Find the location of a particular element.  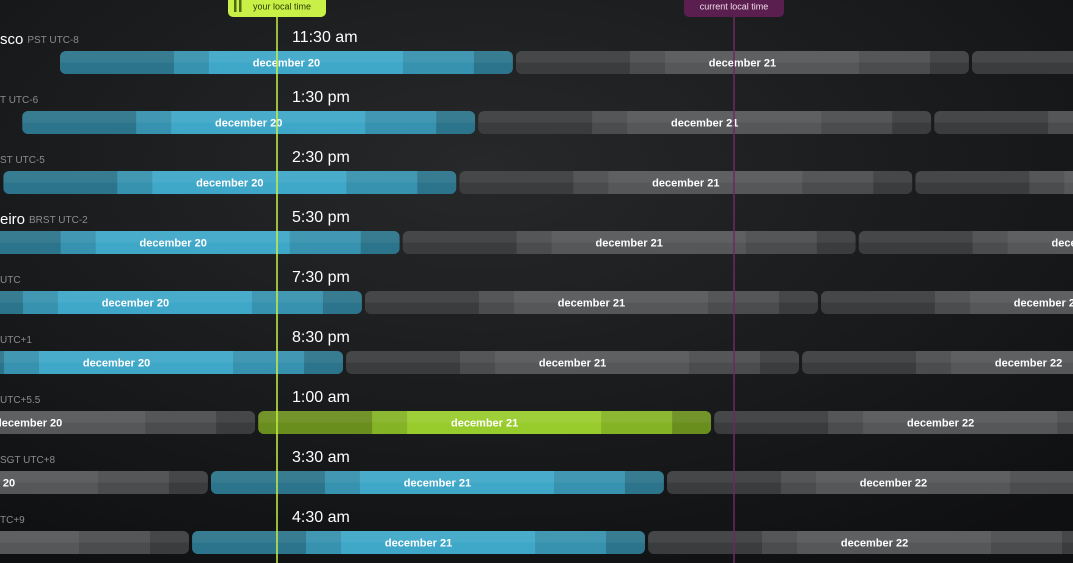

local-time-marker: your local time is located at coordinates (277, 281).